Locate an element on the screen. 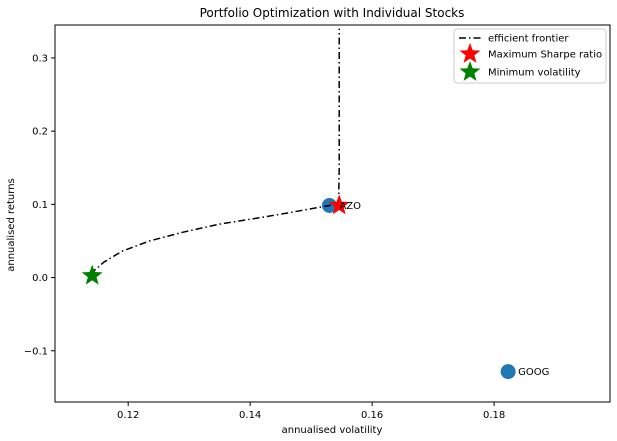  x-axis-label: annualised volatility is located at coordinates (332, 430).